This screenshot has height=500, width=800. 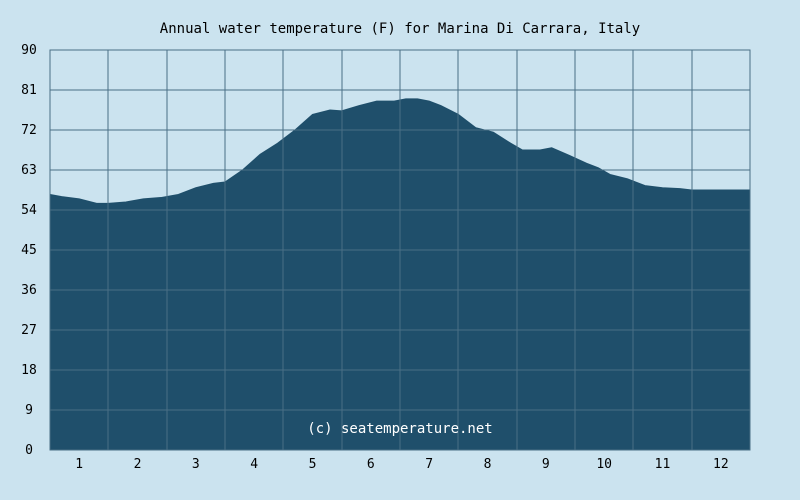 What do you see at coordinates (79, 464) in the screenshot?
I see `x-tick-label: 1` at bounding box center [79, 464].